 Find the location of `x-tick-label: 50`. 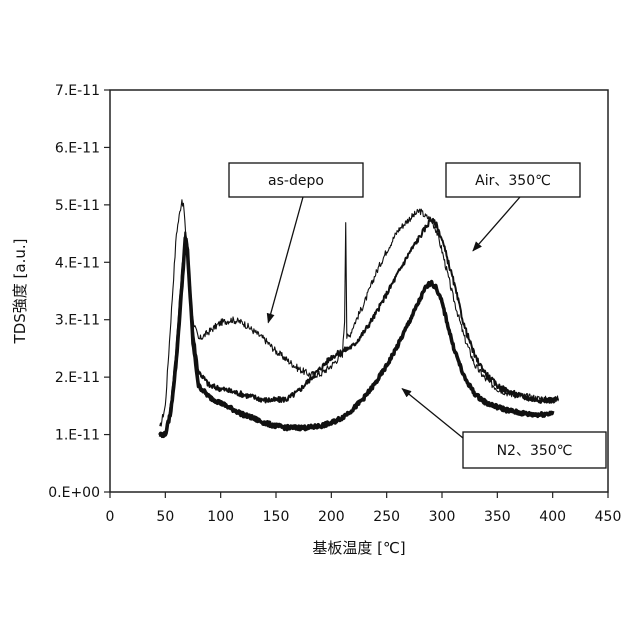

x-tick-label: 50 is located at coordinates (165, 517).